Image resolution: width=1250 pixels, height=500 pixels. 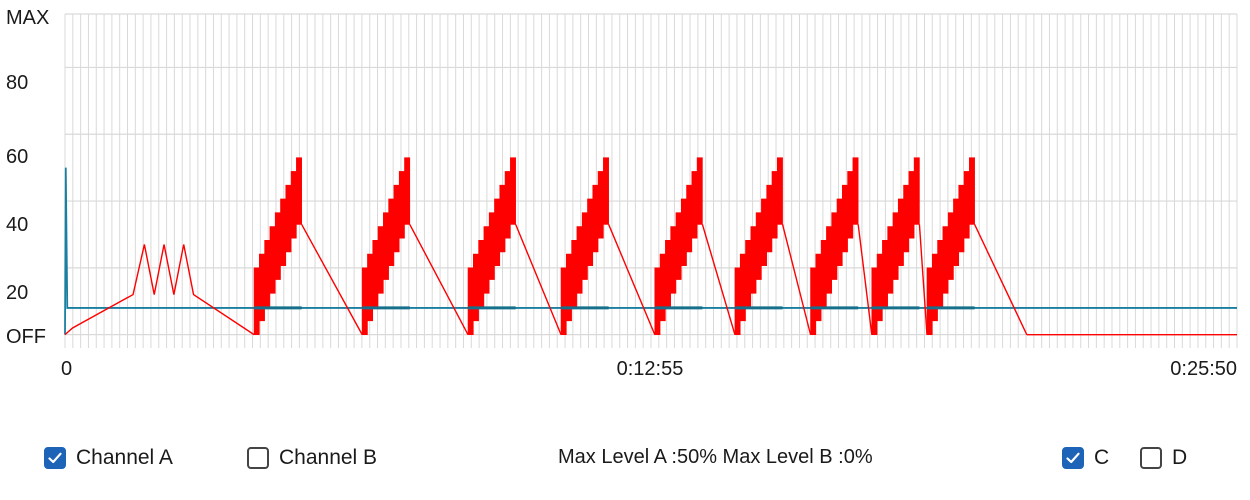 What do you see at coordinates (1102, 457) in the screenshot?
I see `c-label: C` at bounding box center [1102, 457].